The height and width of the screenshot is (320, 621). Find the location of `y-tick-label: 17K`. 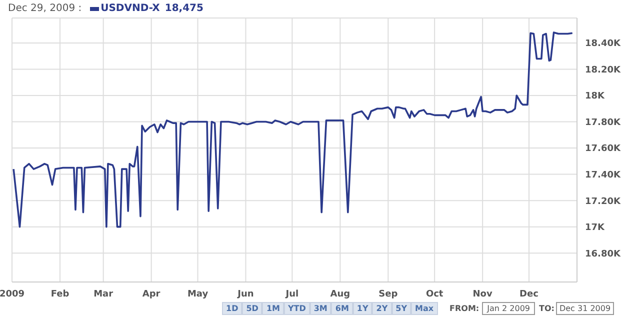

y-tick-label: 17K is located at coordinates (595, 228).